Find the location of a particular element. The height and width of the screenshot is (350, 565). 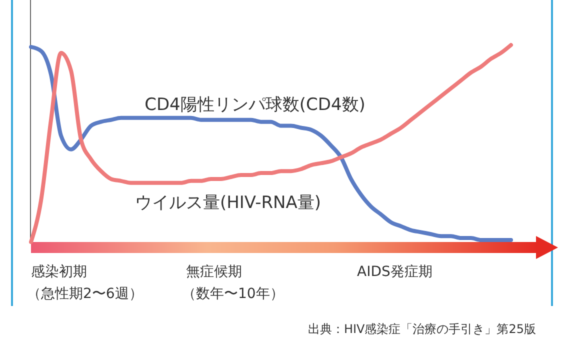

text: AIDS発症期 is located at coordinates (394, 272).